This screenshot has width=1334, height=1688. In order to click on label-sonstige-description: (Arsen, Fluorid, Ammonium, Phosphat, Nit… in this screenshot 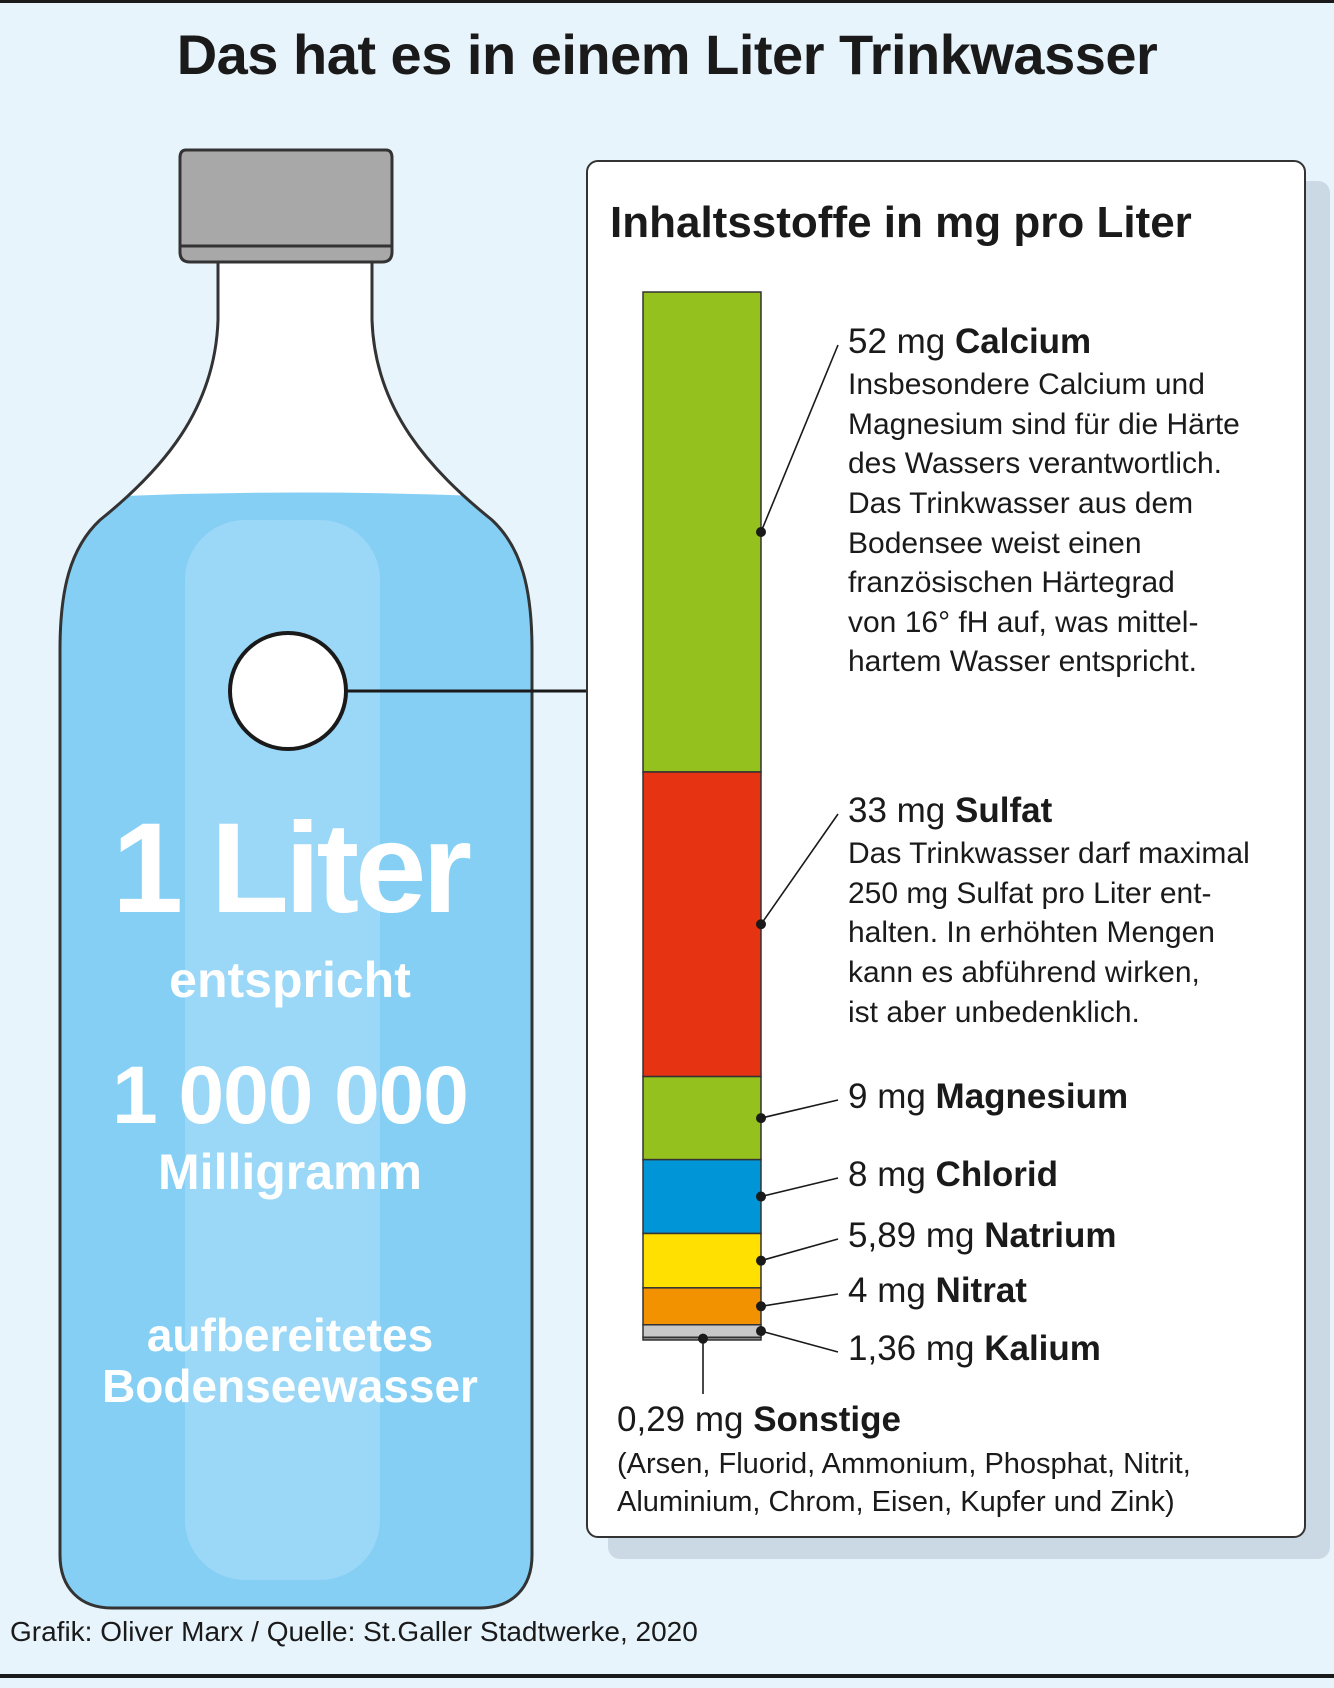, I will do `click(904, 1483)`.